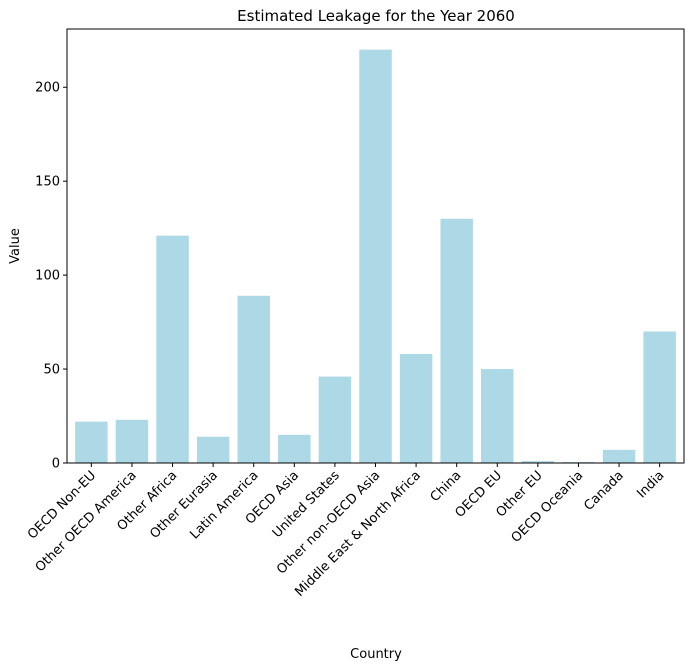 The image size is (695, 670). What do you see at coordinates (548, 507) in the screenshot?
I see `x-tick-label: OECD Oceania` at bounding box center [548, 507].